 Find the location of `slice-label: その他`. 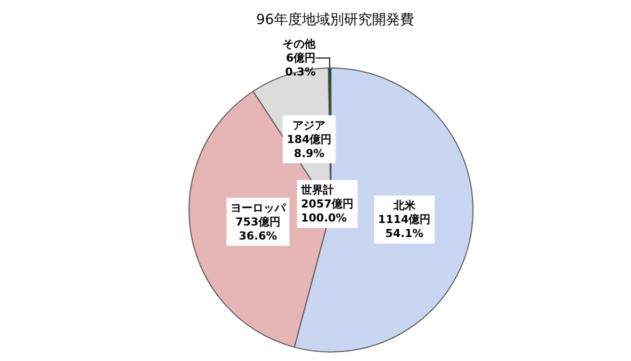

slice-label: その他 is located at coordinates (299, 44).